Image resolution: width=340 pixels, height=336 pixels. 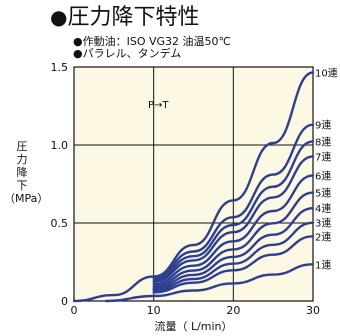 I want to click on chart-heading: ●圧力降下特性, so click(x=124, y=17).